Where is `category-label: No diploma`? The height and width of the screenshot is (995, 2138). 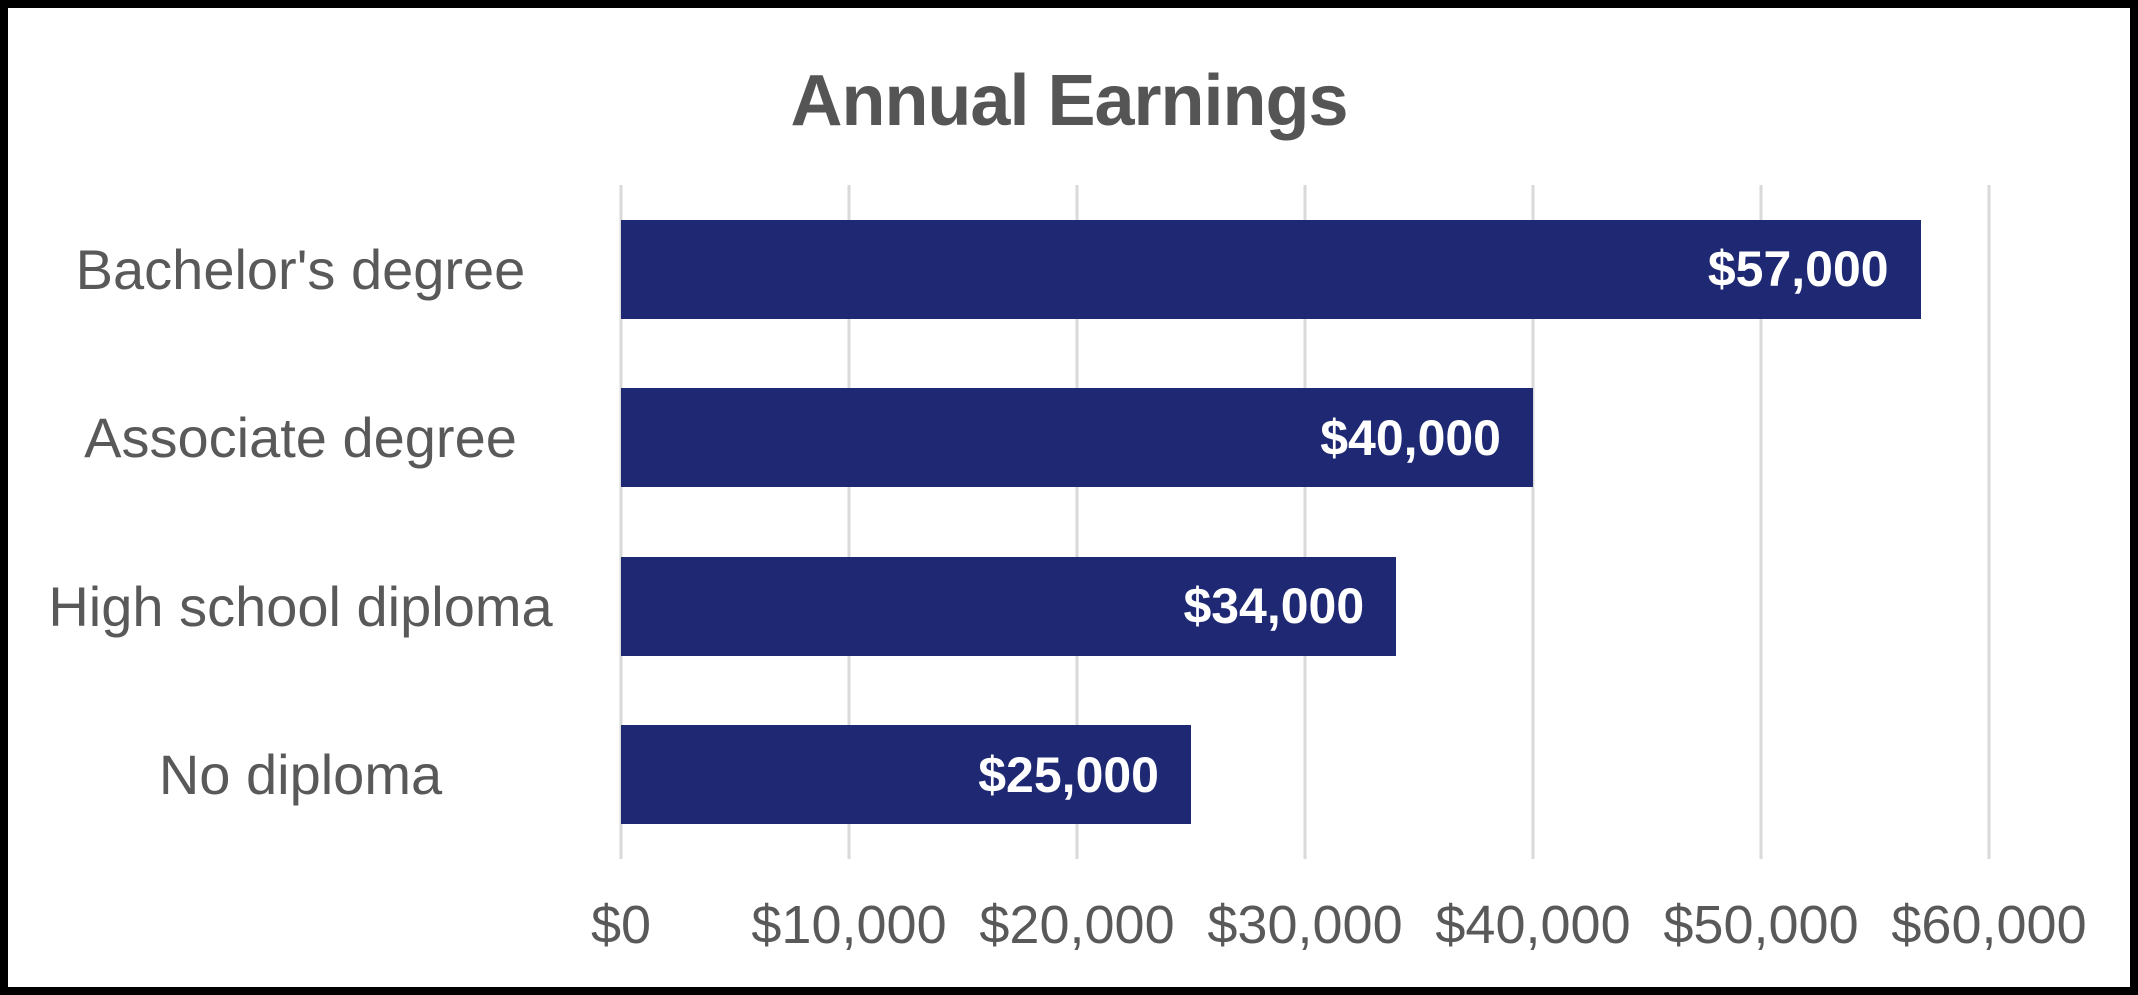 category-label: No diploma is located at coordinates (300, 775).